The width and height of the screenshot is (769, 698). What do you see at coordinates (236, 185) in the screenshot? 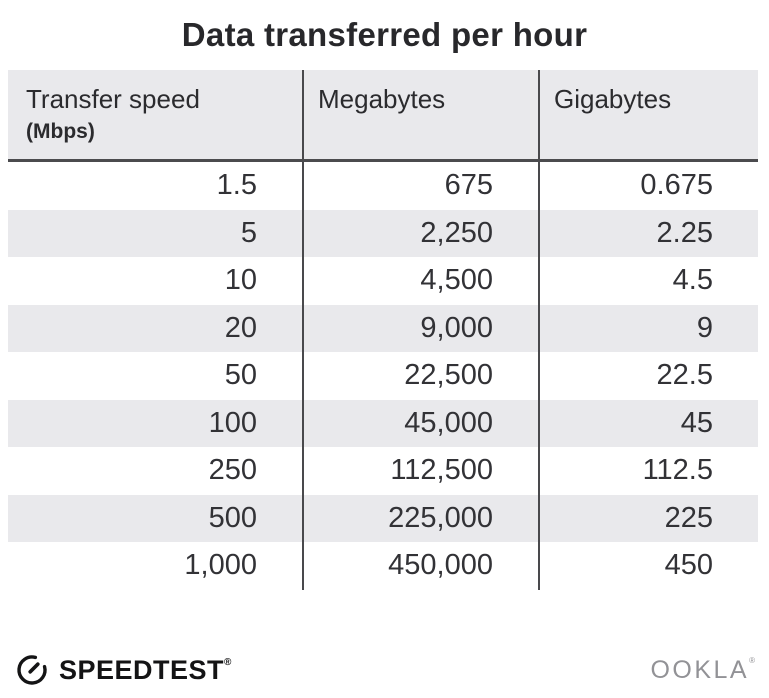
I see `table-cell: 1.5` at bounding box center [236, 185].